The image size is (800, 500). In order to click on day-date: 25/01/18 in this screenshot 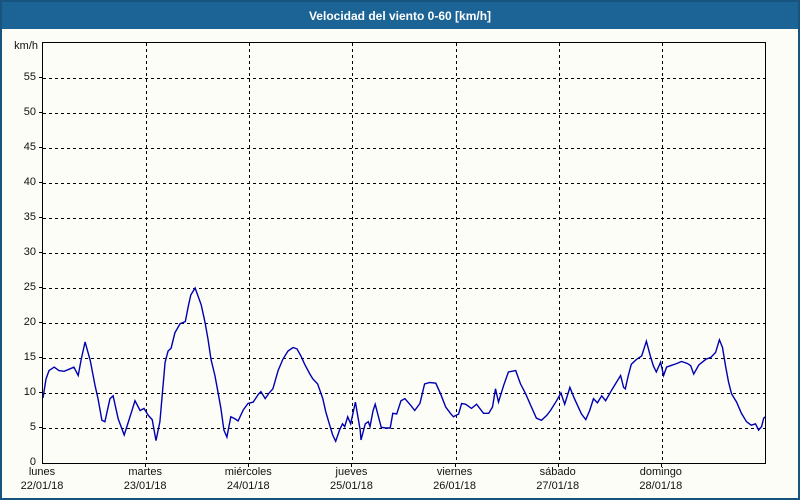, I will do `click(351, 486)`.